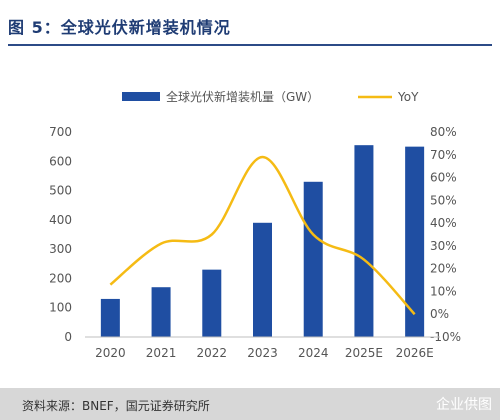  What do you see at coordinates (464, 405) in the screenshot?
I see `watermark: 企业供图` at bounding box center [464, 405].